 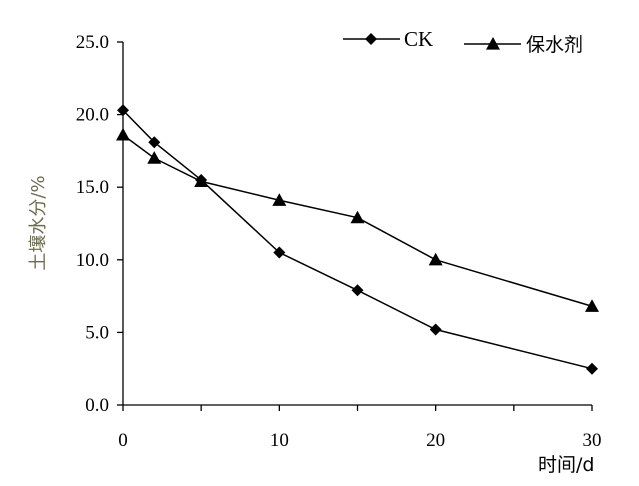 I want to click on legend-item-ck: CK, so click(x=388, y=39).